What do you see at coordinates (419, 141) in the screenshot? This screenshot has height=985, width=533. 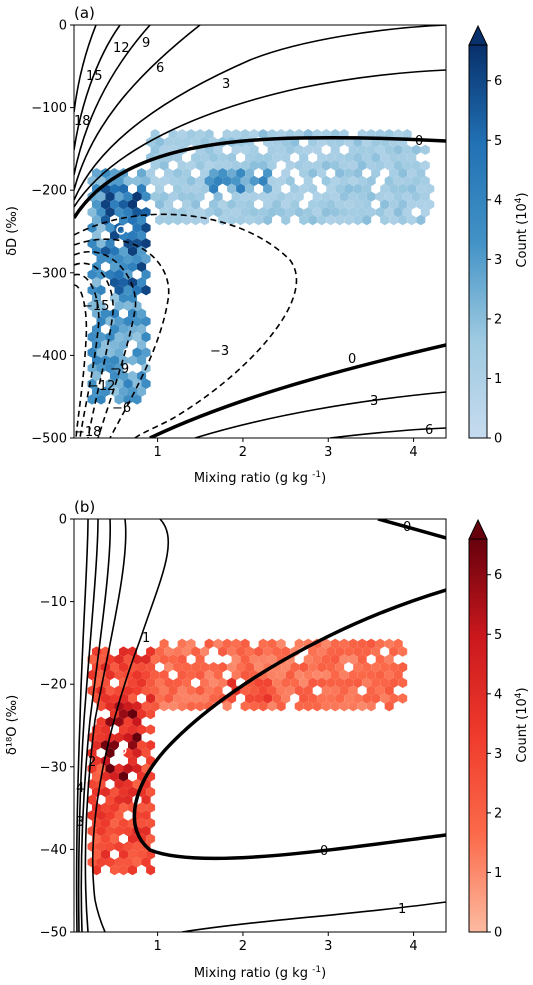 I see `contour-label-a-0: 0` at bounding box center [419, 141].